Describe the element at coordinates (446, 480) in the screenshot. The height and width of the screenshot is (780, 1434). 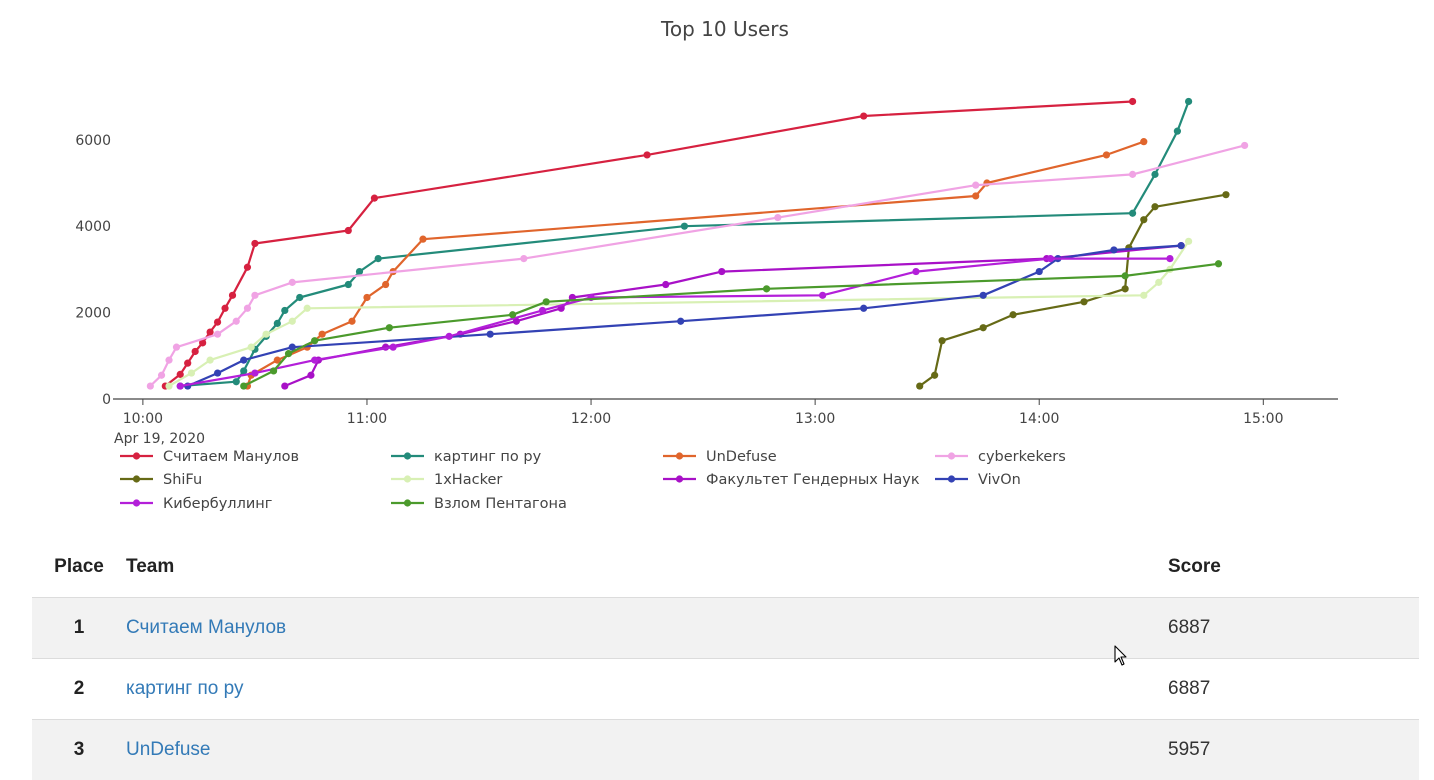
I see `legend-item: 1xHacker` at that location.